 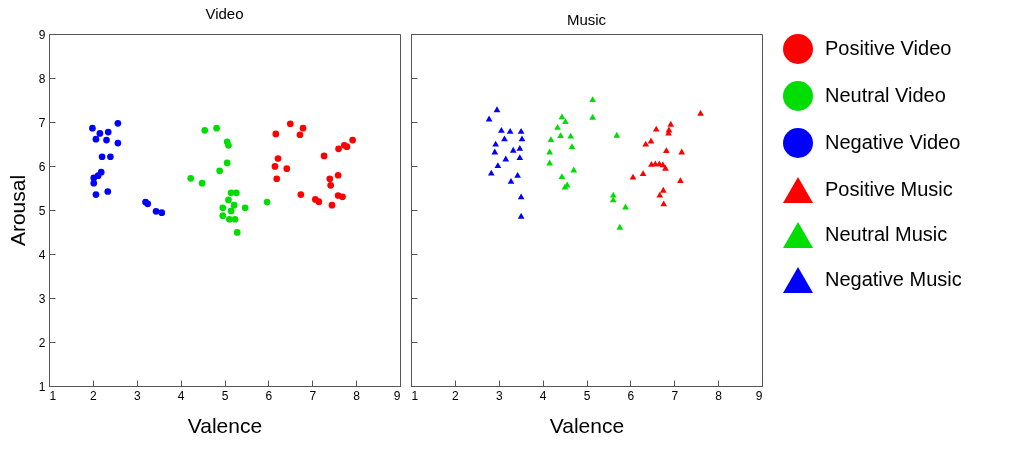 What do you see at coordinates (586, 19) in the screenshot?
I see `chart-title: Music` at bounding box center [586, 19].